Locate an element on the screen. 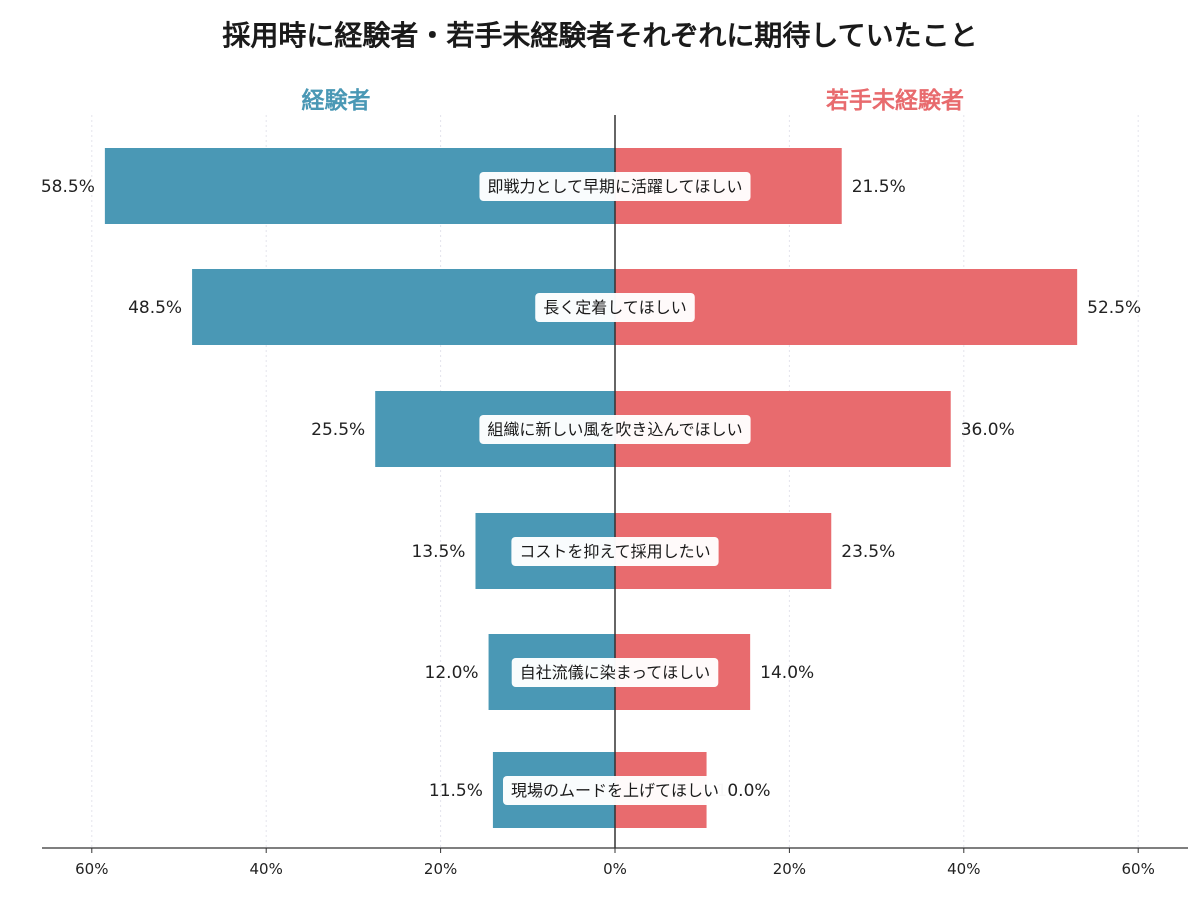 Image resolution: width=1200 pixels, height=900 pixels. category-label: コストを抑えて採用したい is located at coordinates (615, 551).